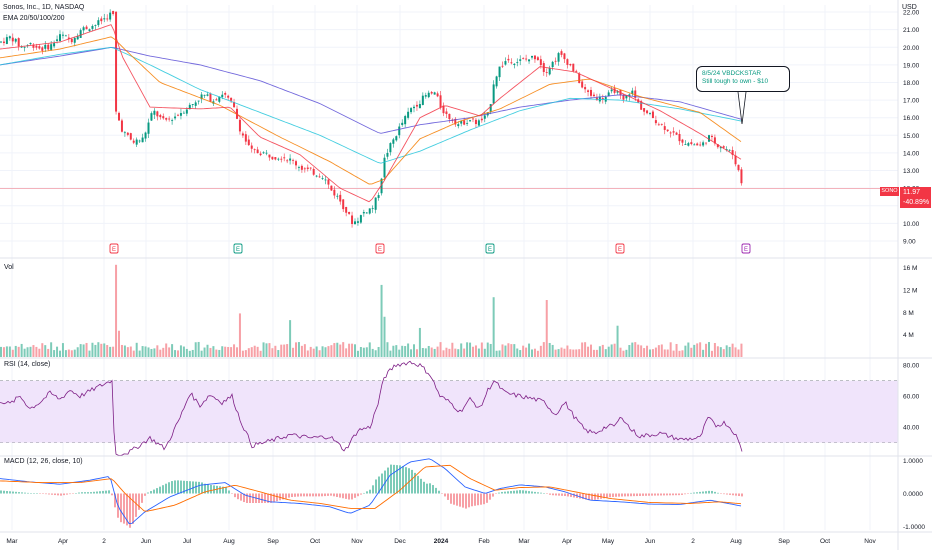 The height and width of the screenshot is (550, 932). Describe the element at coordinates (12, 541) in the screenshot. I see `time-tick-label: Mar` at that location.